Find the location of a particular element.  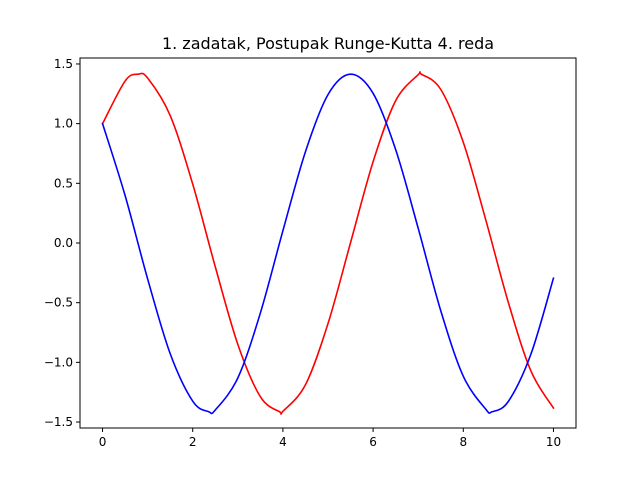

y-tick-label: 1.0 is located at coordinates (63, 124).